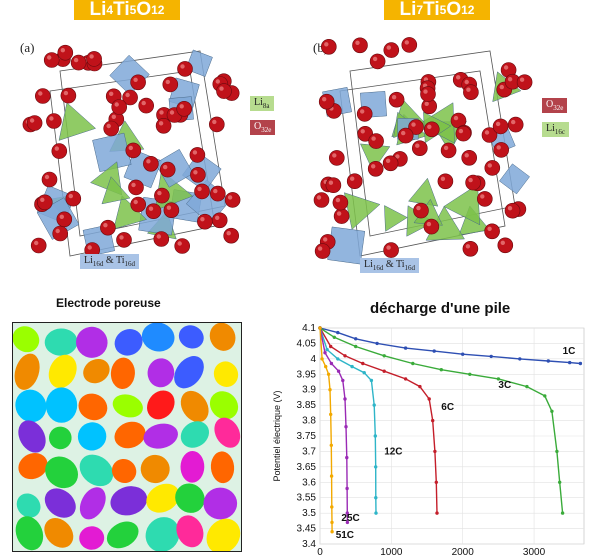  I want to click on y-tick-label: 3.4, so click(309, 544).